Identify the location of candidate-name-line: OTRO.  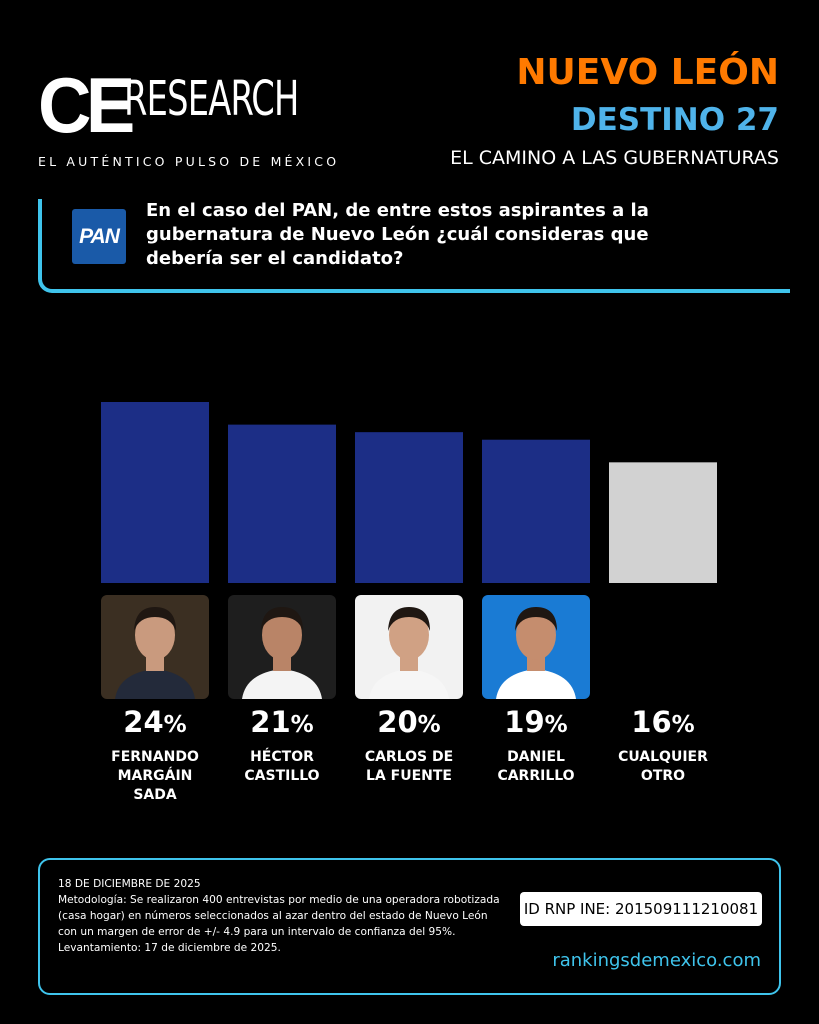
(663, 776).